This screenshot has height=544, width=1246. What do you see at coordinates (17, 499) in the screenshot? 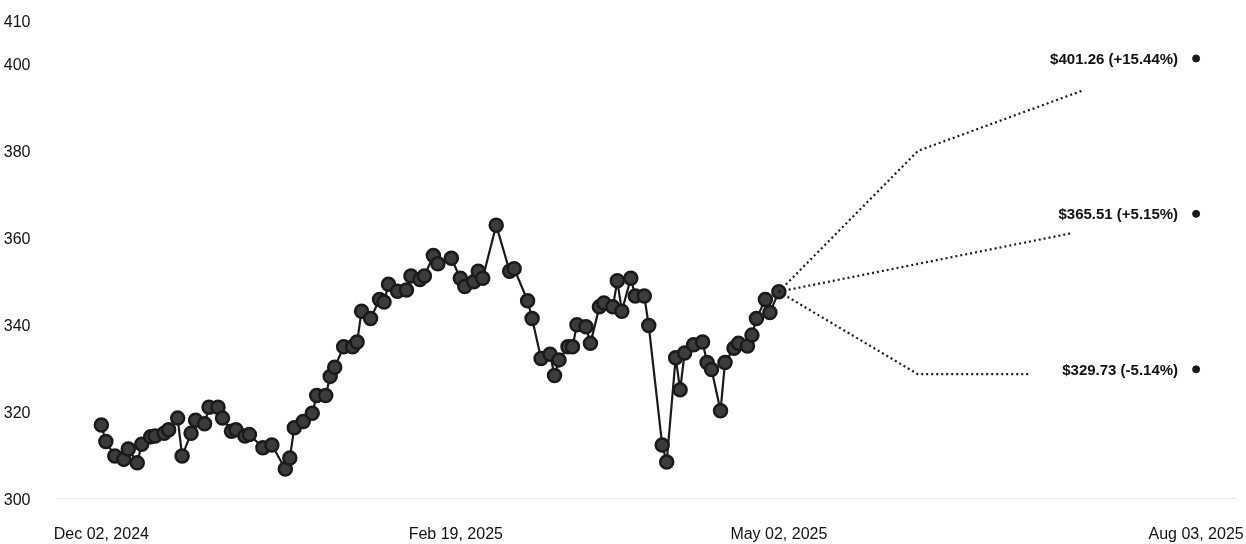
I see `y-tick-label: 300` at bounding box center [17, 499].